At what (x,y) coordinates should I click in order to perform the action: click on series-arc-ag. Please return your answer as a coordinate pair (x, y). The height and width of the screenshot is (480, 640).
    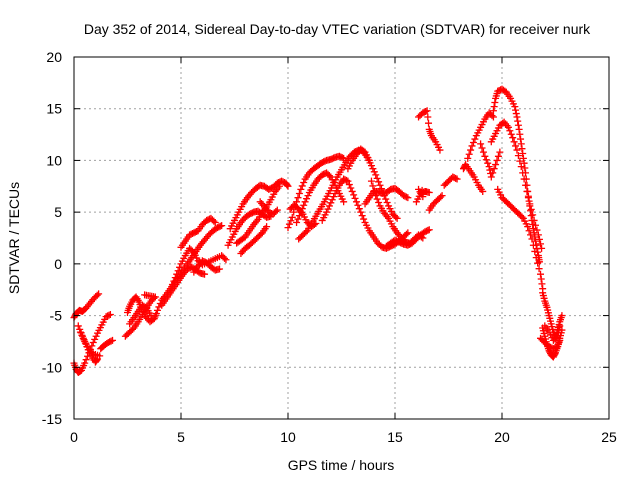
    Looking at the image, I should click on (480, 135).